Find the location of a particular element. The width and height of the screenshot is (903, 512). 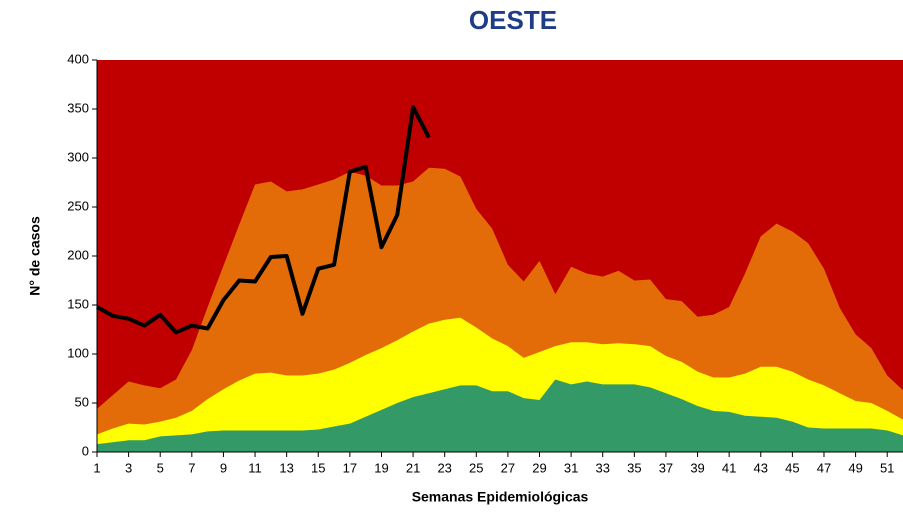

y-tick-label: 350 is located at coordinates (78, 107).